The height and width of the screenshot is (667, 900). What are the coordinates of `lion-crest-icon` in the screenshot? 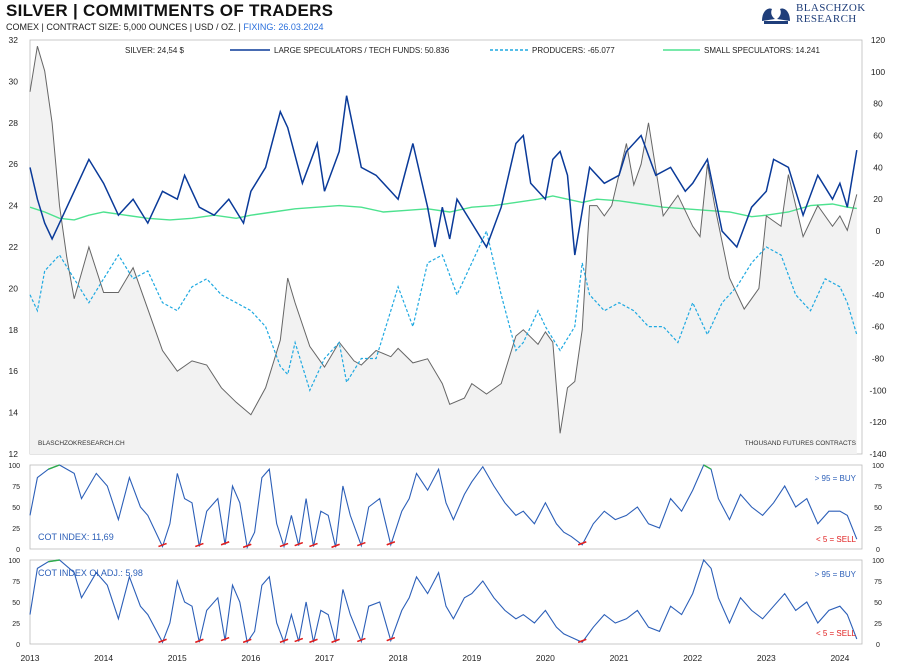 It's located at (776, 16).